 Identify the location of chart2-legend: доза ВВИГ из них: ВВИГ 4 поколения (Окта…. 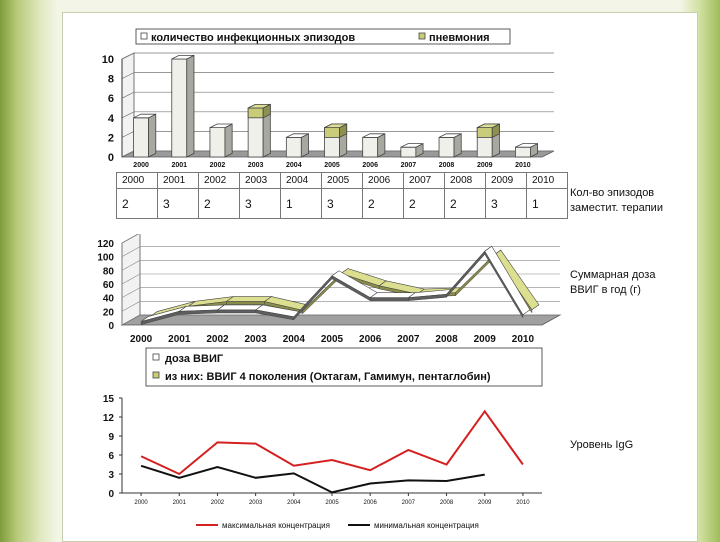
(344, 367).